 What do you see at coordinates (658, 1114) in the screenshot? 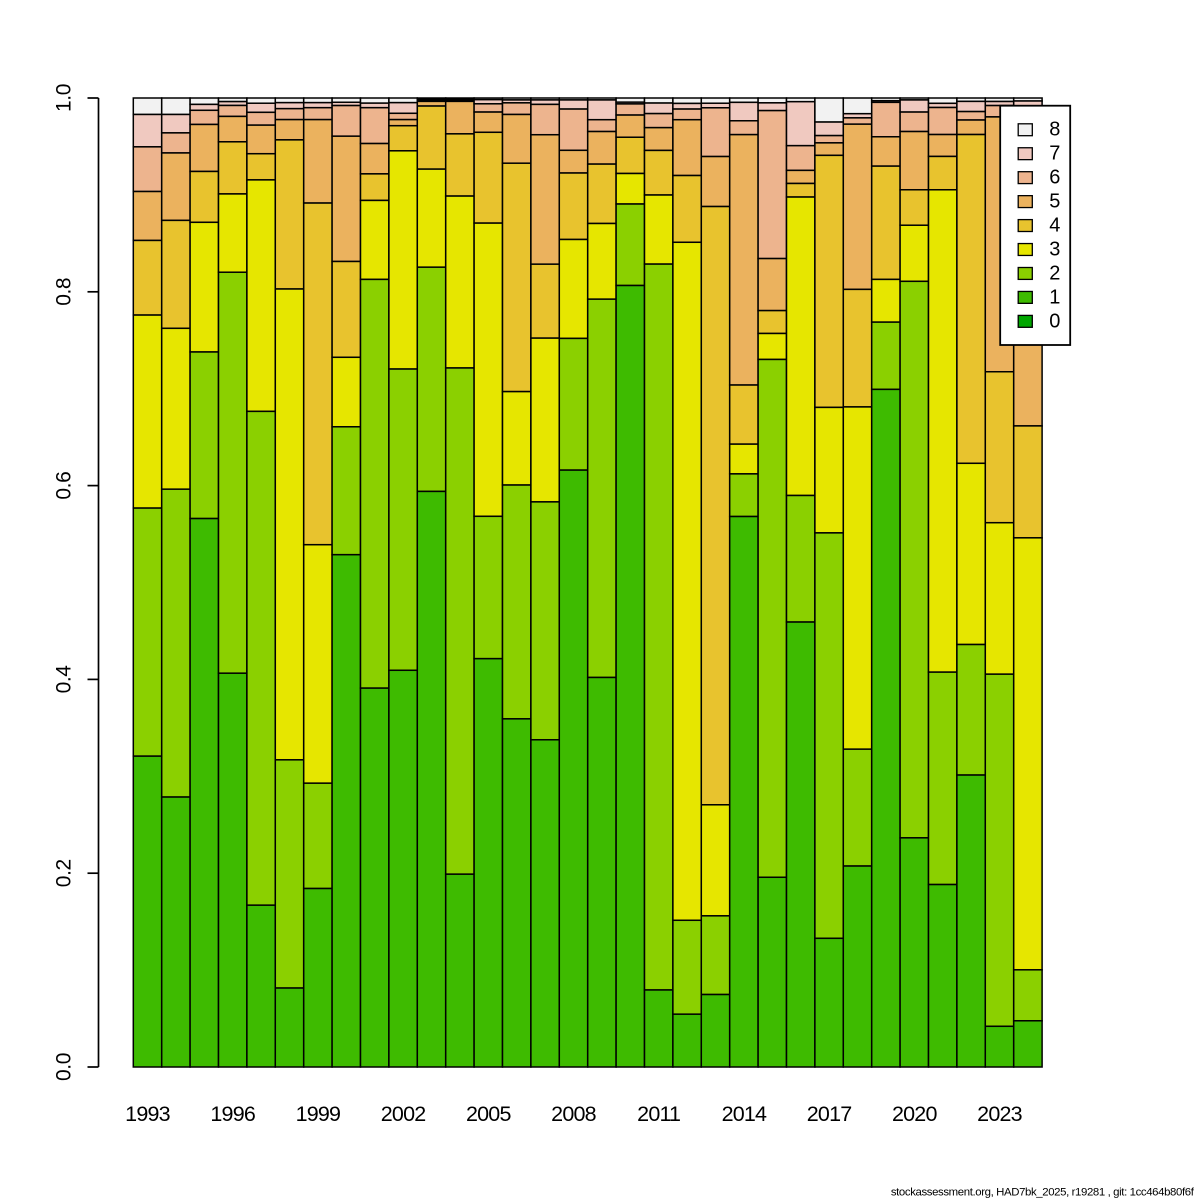
I see `svg-text: 2011` at bounding box center [658, 1114].